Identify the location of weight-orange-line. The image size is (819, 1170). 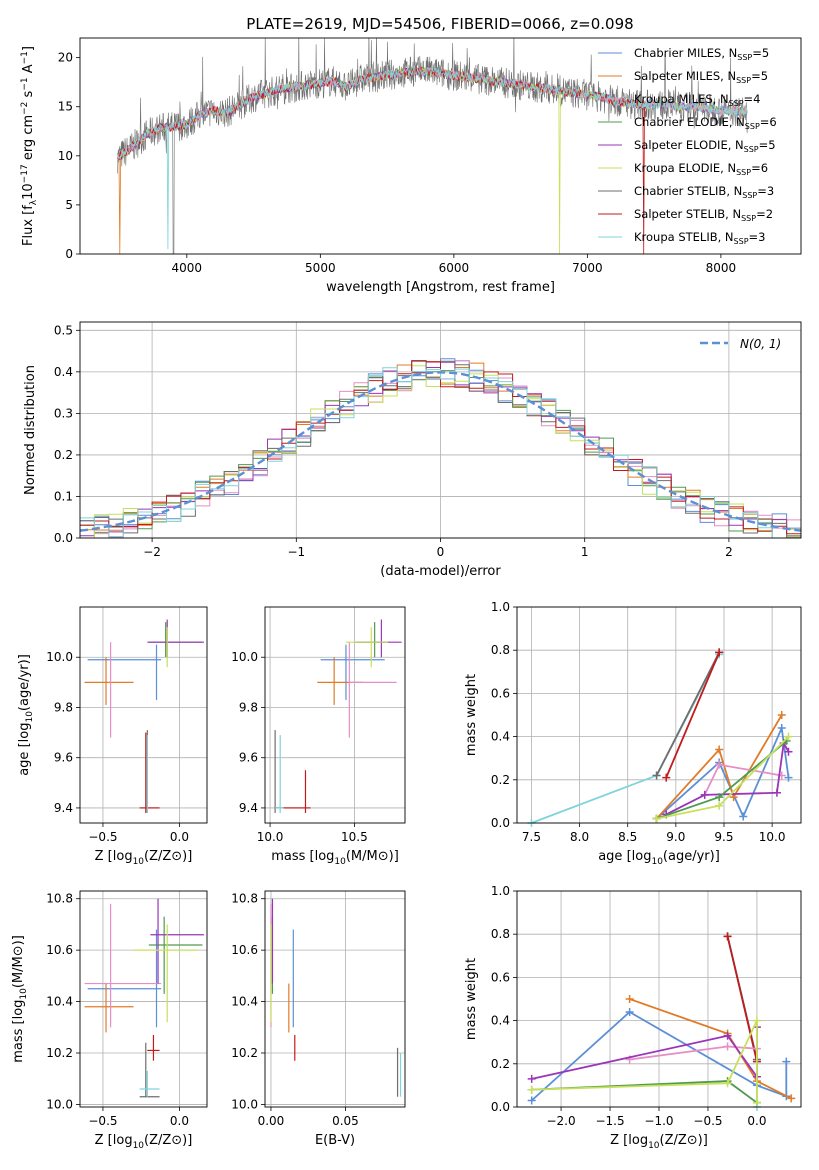
(719, 767).